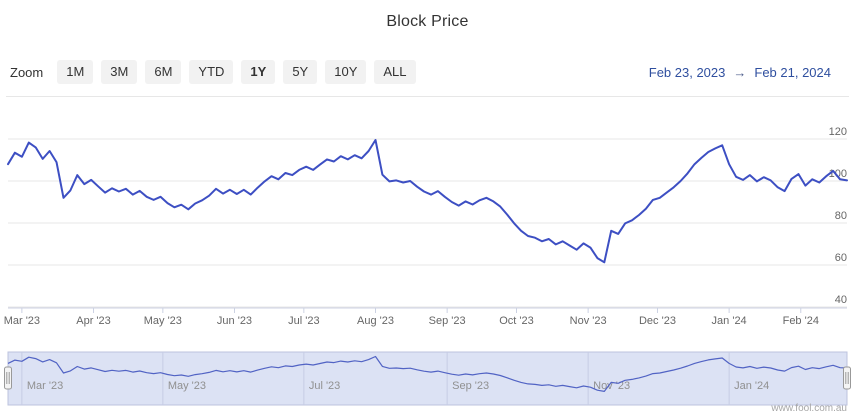 The width and height of the screenshot is (855, 415). I want to click on navigator-axis-label: Jan '24, so click(751, 386).